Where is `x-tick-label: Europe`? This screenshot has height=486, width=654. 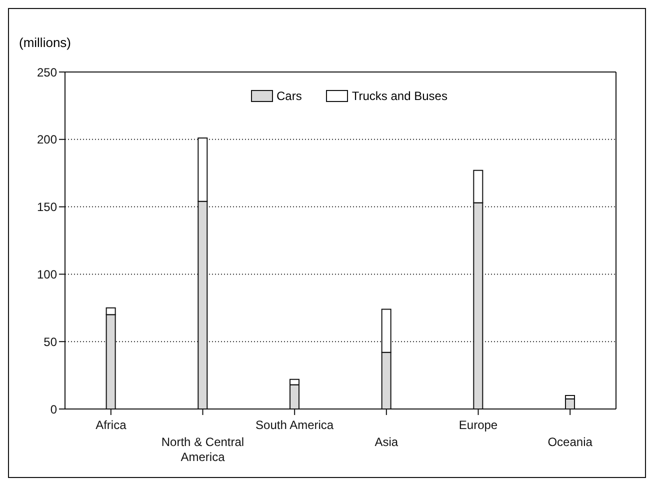
x-tick-label: Europe is located at coordinates (478, 425).